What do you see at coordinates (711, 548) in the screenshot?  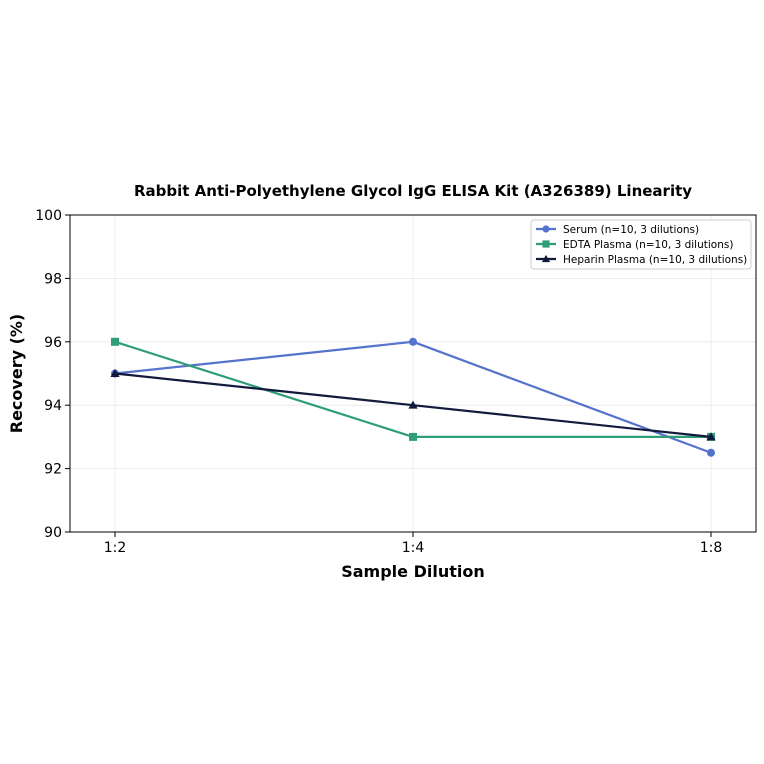 I see `x-tick-label: 1:8` at bounding box center [711, 548].